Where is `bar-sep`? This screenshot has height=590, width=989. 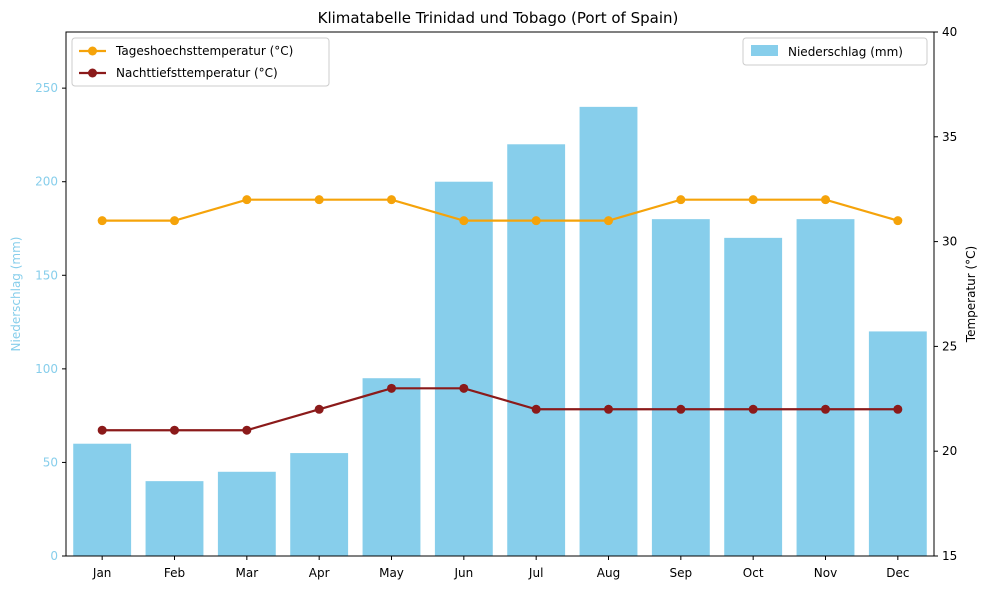 bar-sep is located at coordinates (680, 387).